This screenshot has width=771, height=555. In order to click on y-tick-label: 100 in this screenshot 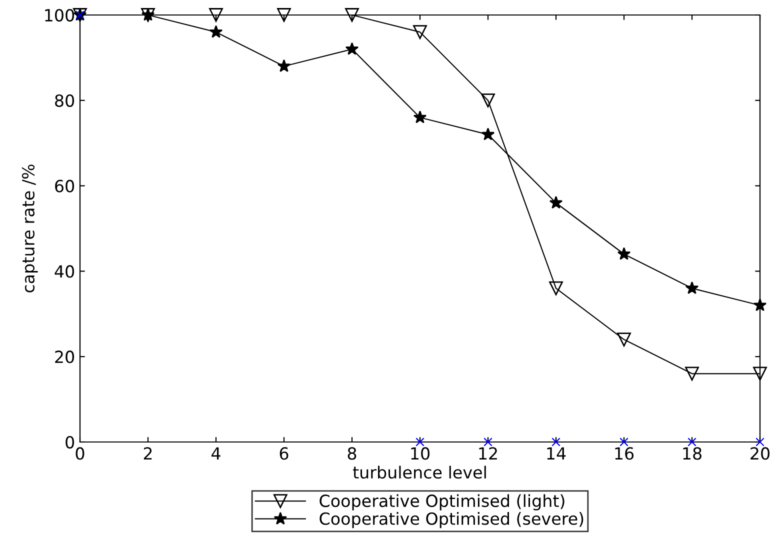, I will do `click(59, 15)`.